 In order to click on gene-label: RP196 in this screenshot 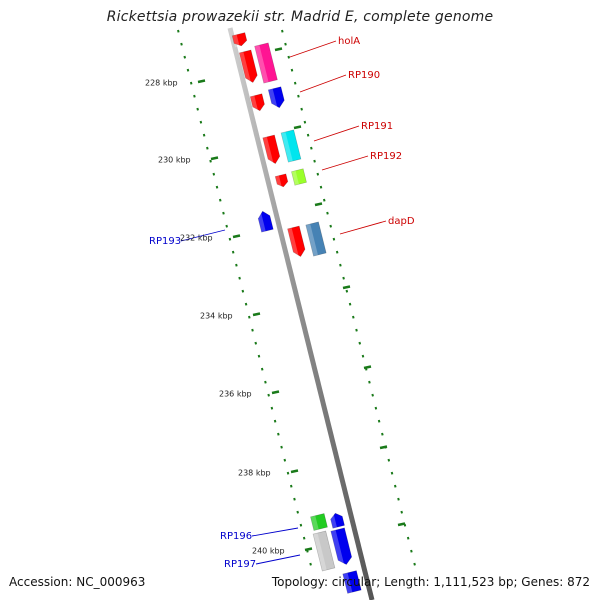, I will do `click(236, 536)`.